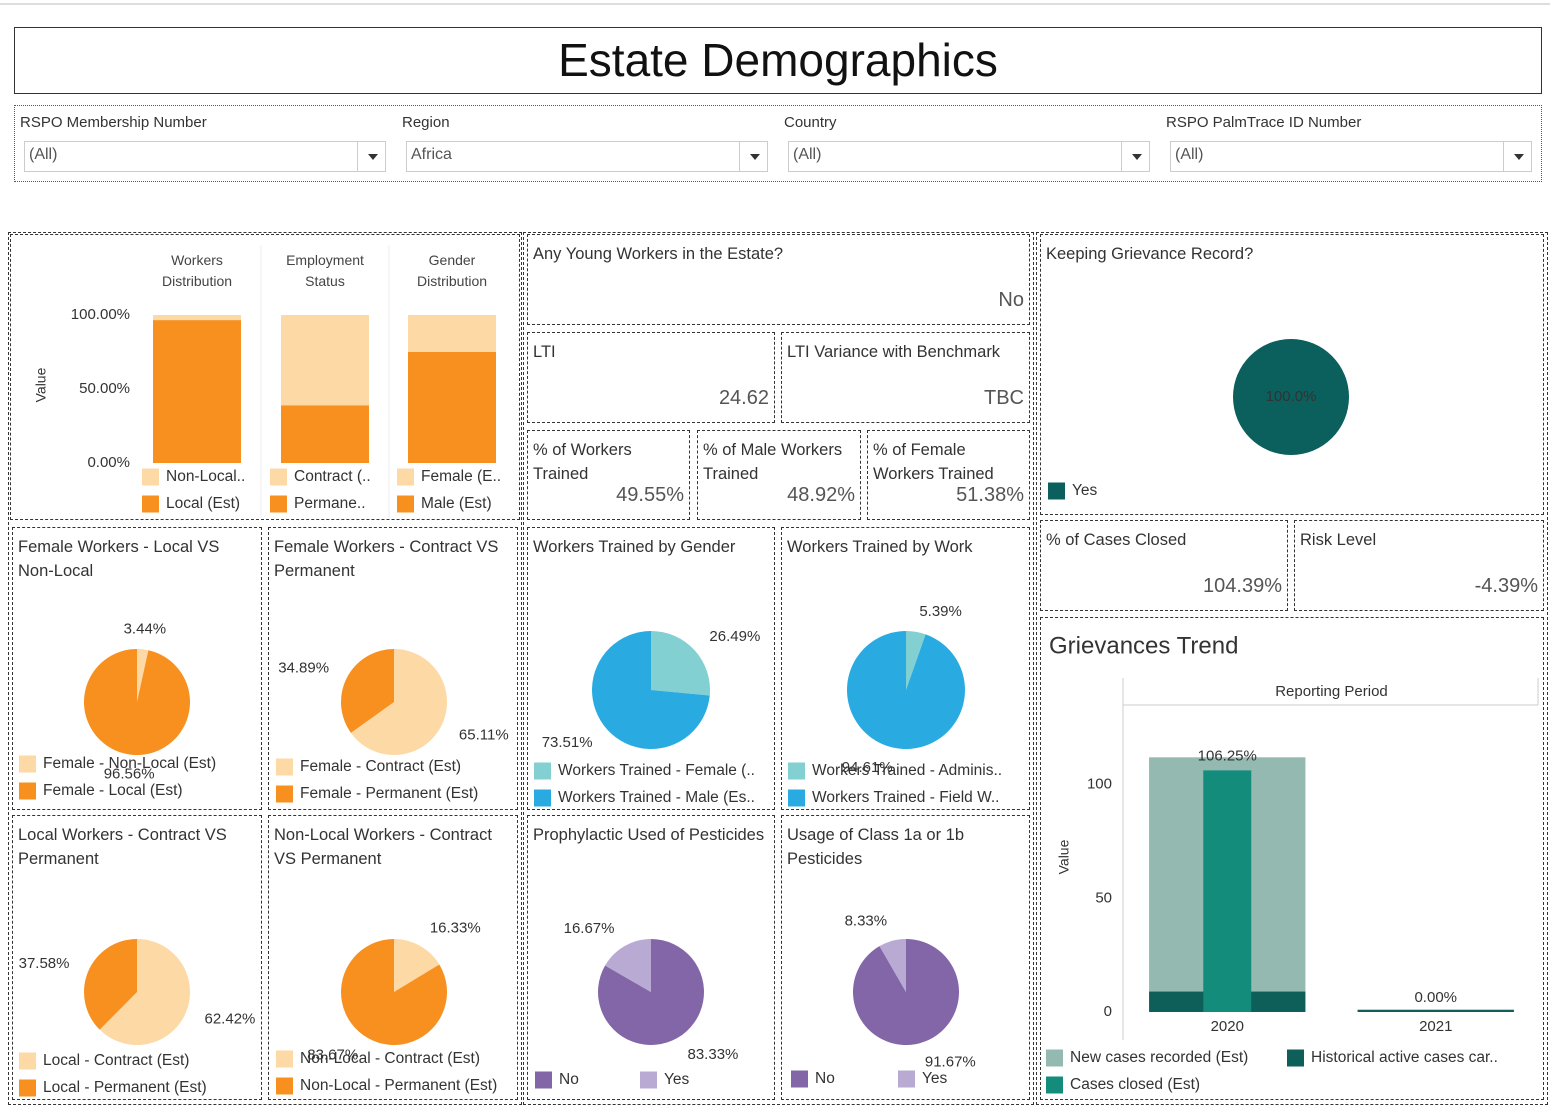  Describe the element at coordinates (775, 4) in the screenshot. I see `top-rule` at that location.